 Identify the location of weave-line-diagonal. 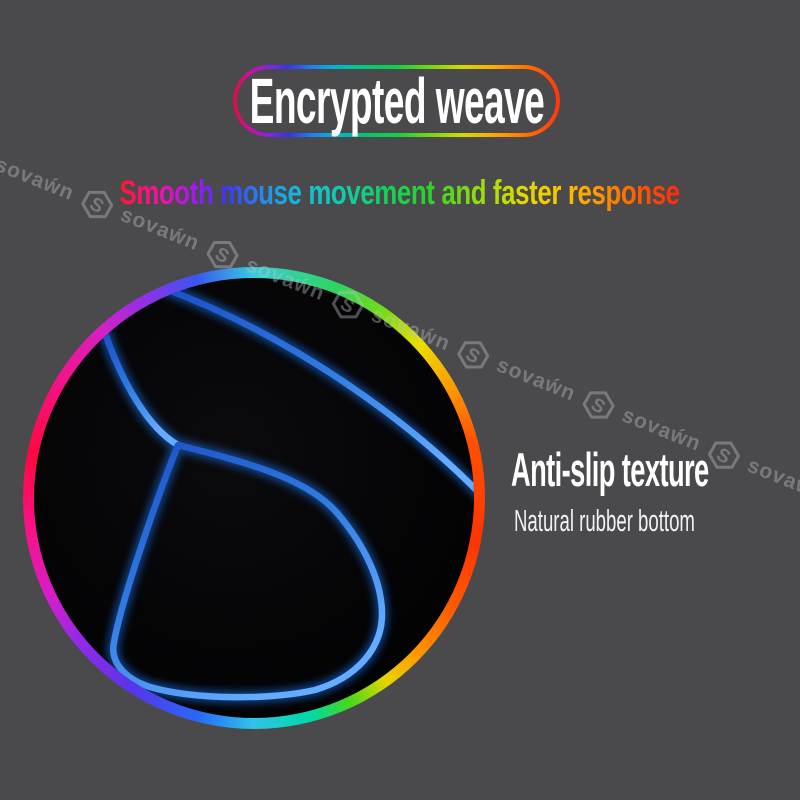
(316, 388).